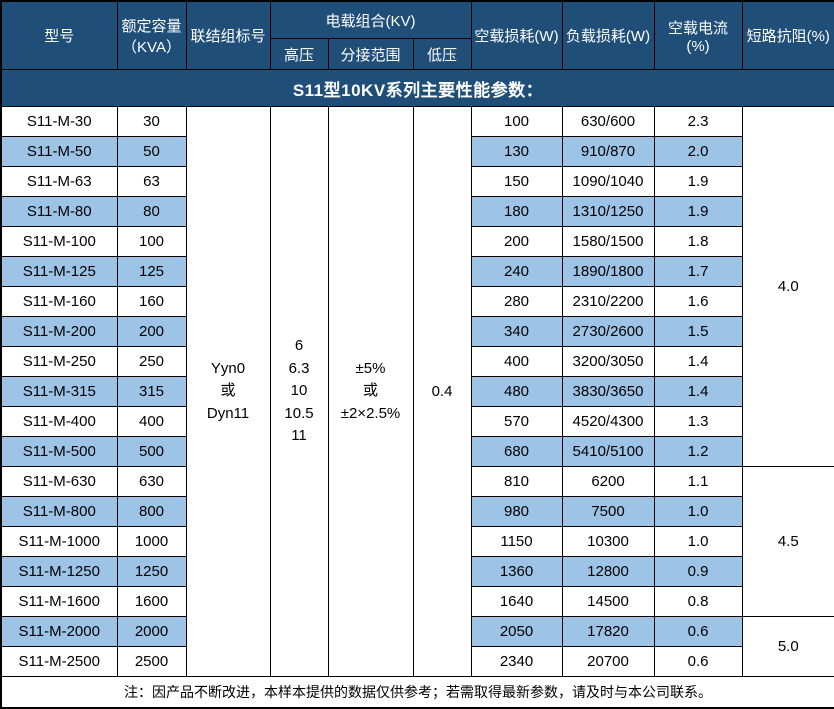 The image size is (834, 709). I want to click on table-row: S11-M-500 500 680 5410/5100 1.2, so click(417, 451).